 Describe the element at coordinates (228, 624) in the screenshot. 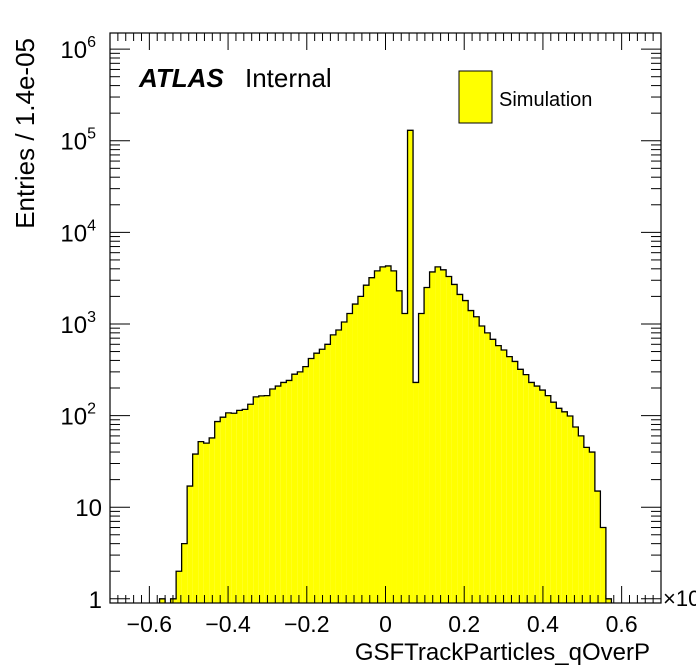

I see `x-tick-label: −0.4` at that location.